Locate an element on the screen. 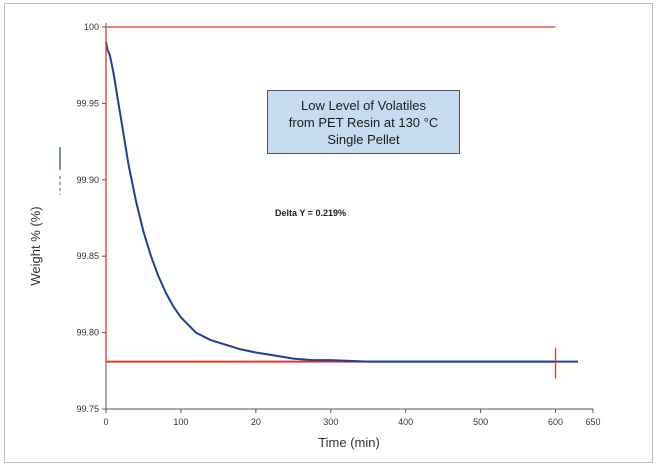  y-ticks: 99.75 99.80 99.85 99.90 99.95 100 is located at coordinates (91, 218).